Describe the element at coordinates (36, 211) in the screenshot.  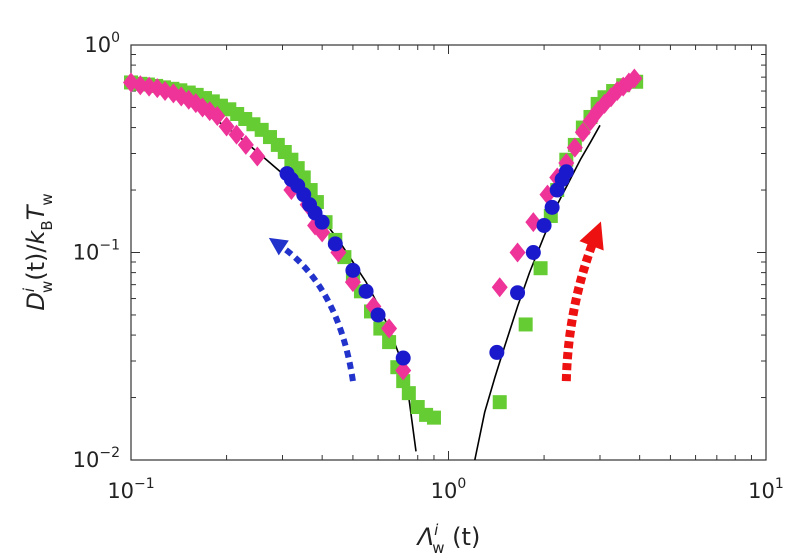
I see `y-title-t: T` at that location.